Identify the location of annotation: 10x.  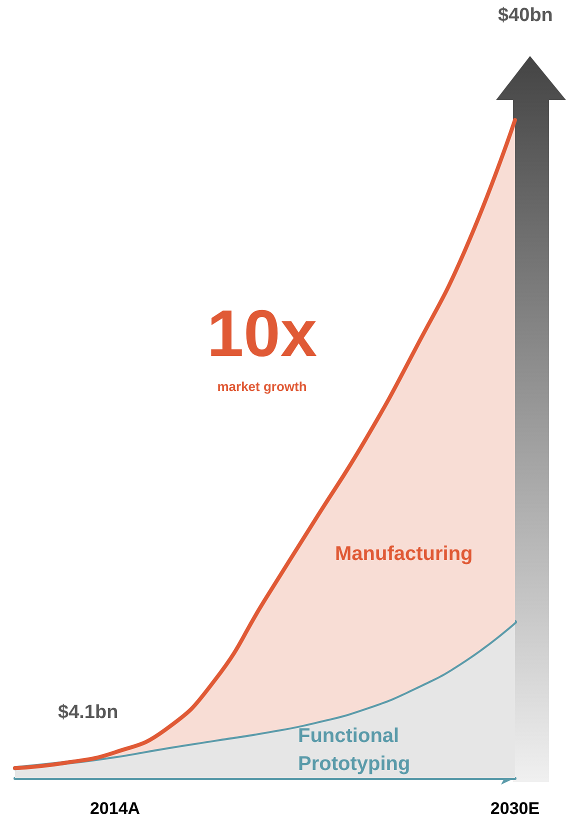
(262, 333).